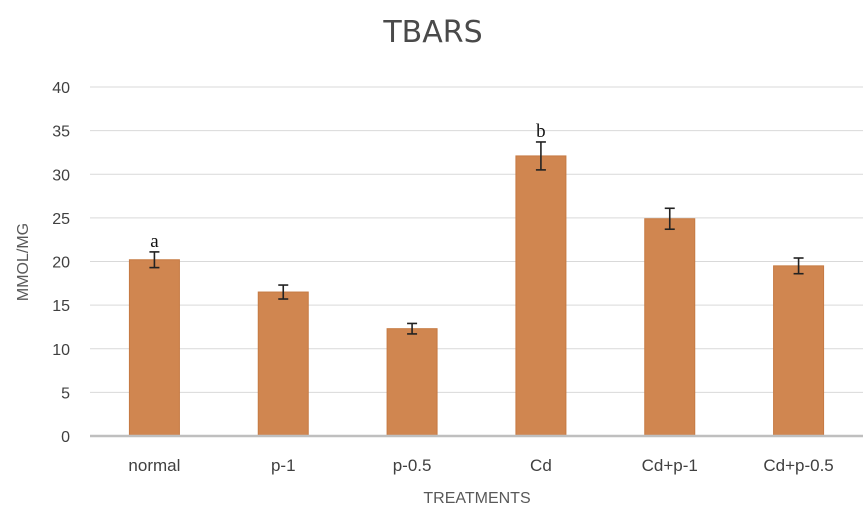 This screenshot has width=863, height=511. I want to click on bar-Cd, so click(541, 296).